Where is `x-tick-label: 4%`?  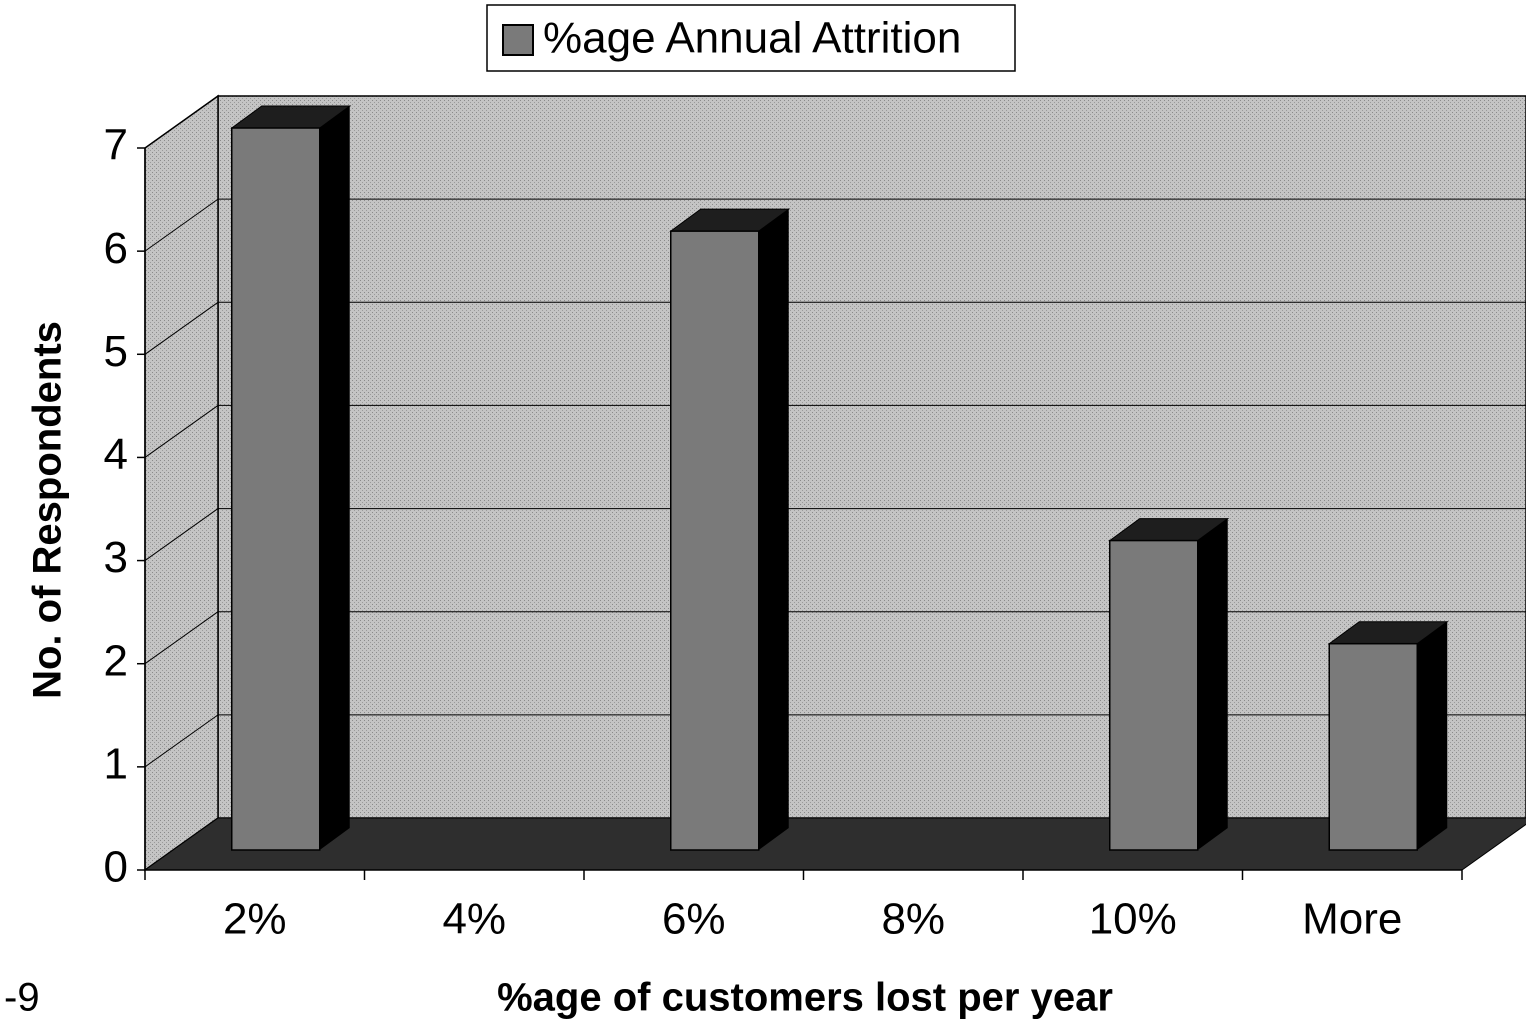 x-tick-label: 4% is located at coordinates (474, 919).